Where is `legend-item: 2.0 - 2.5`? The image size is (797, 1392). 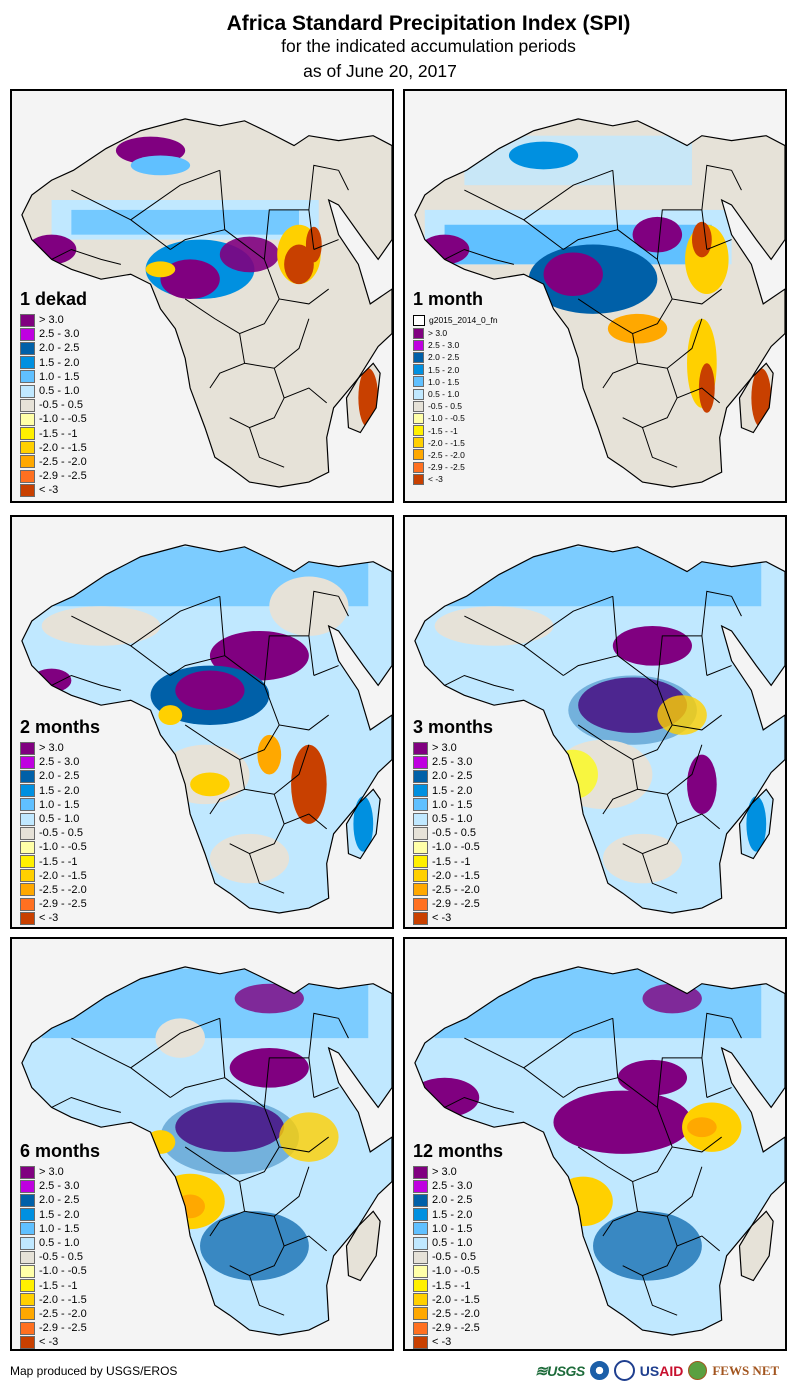
legend-item: 2.0 - 2.5 is located at coordinates (453, 776).